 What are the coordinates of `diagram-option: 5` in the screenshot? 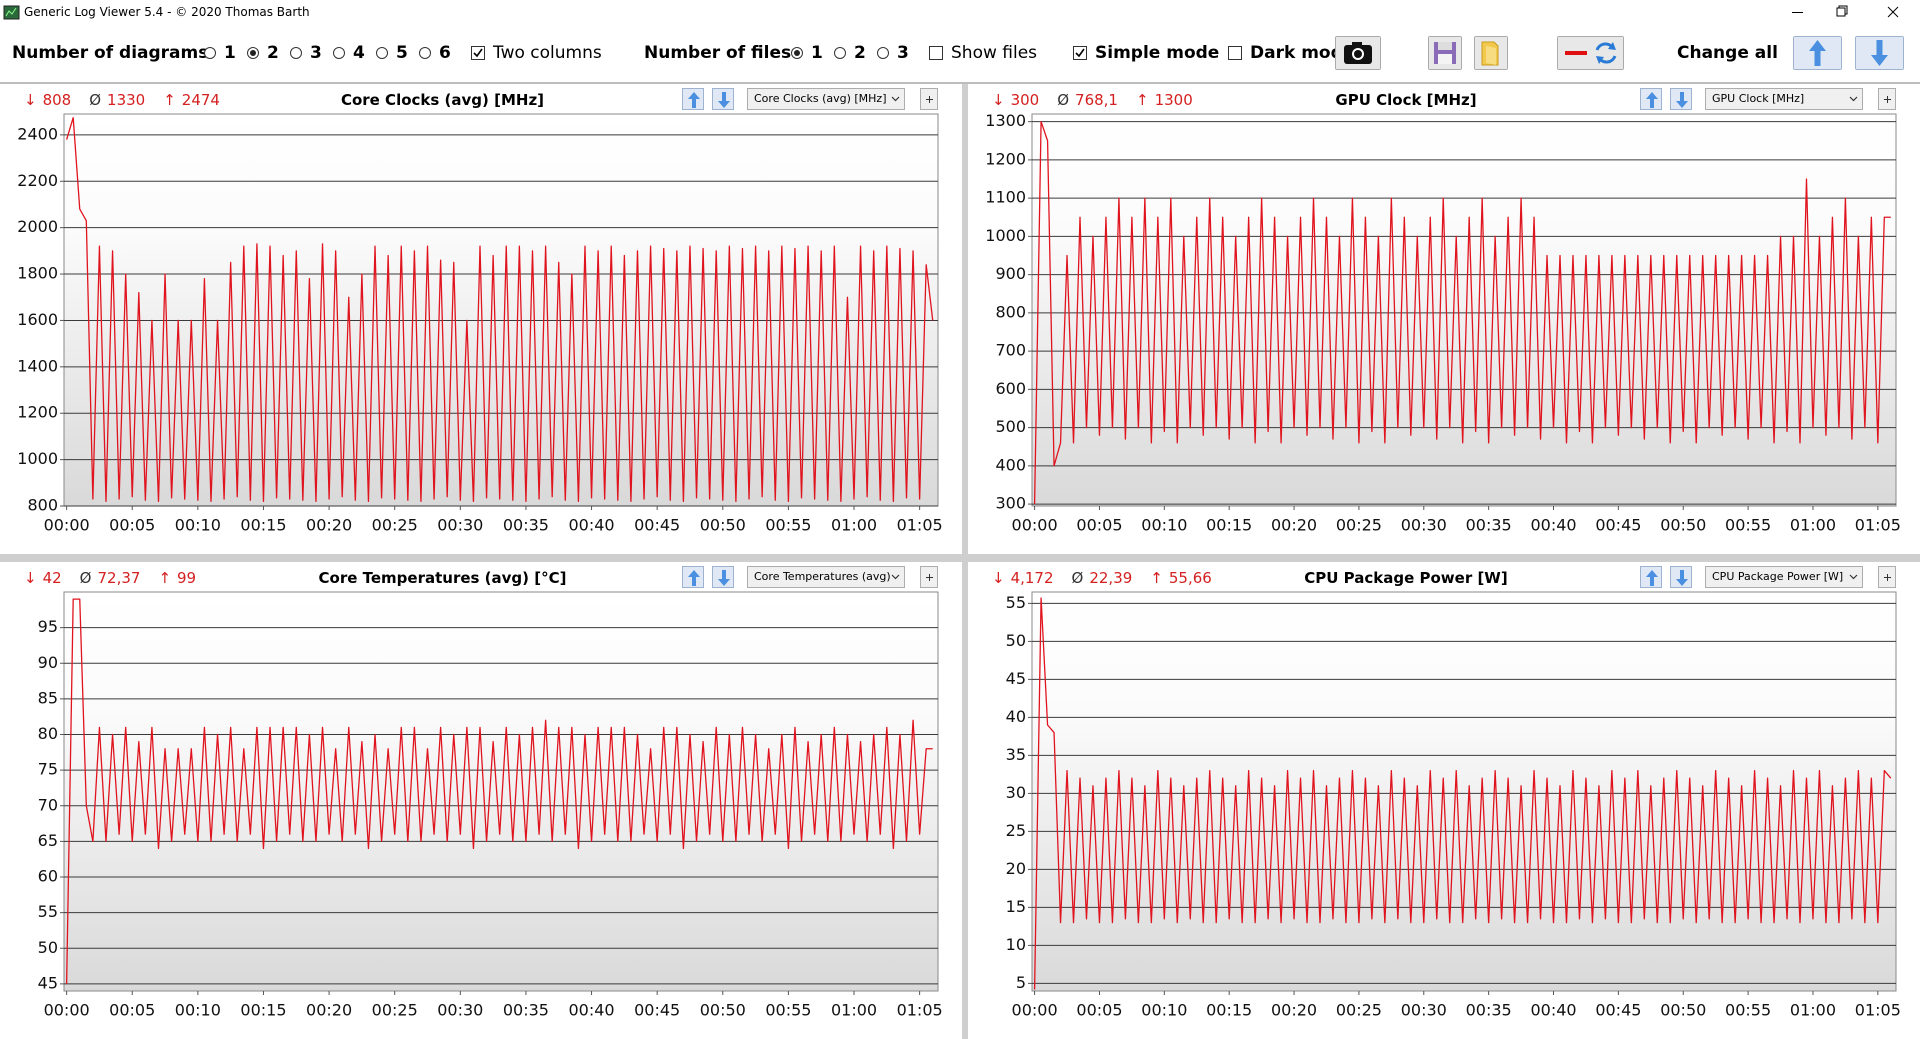 It's located at (392, 53).